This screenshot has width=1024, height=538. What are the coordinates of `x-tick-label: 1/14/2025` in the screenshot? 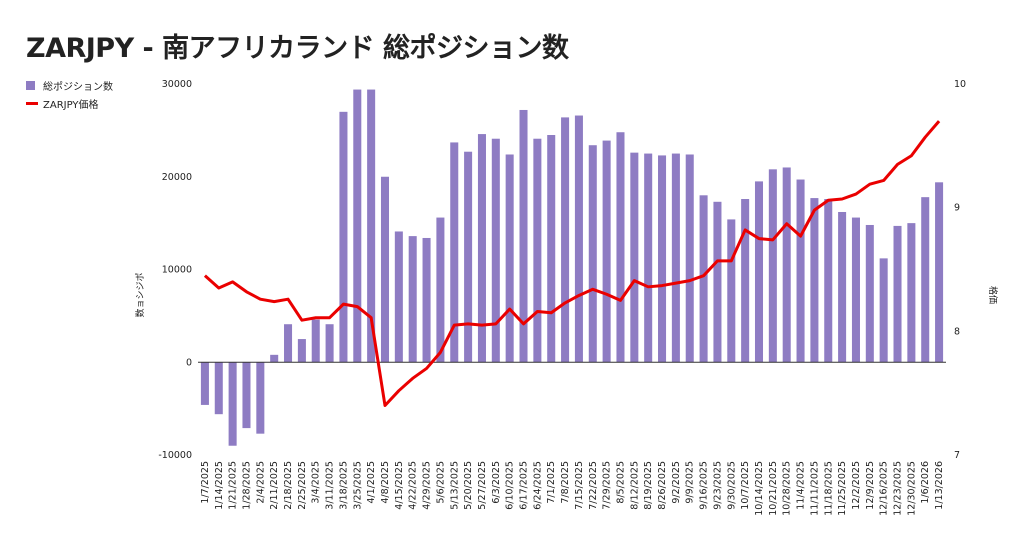 It's located at (219, 485).